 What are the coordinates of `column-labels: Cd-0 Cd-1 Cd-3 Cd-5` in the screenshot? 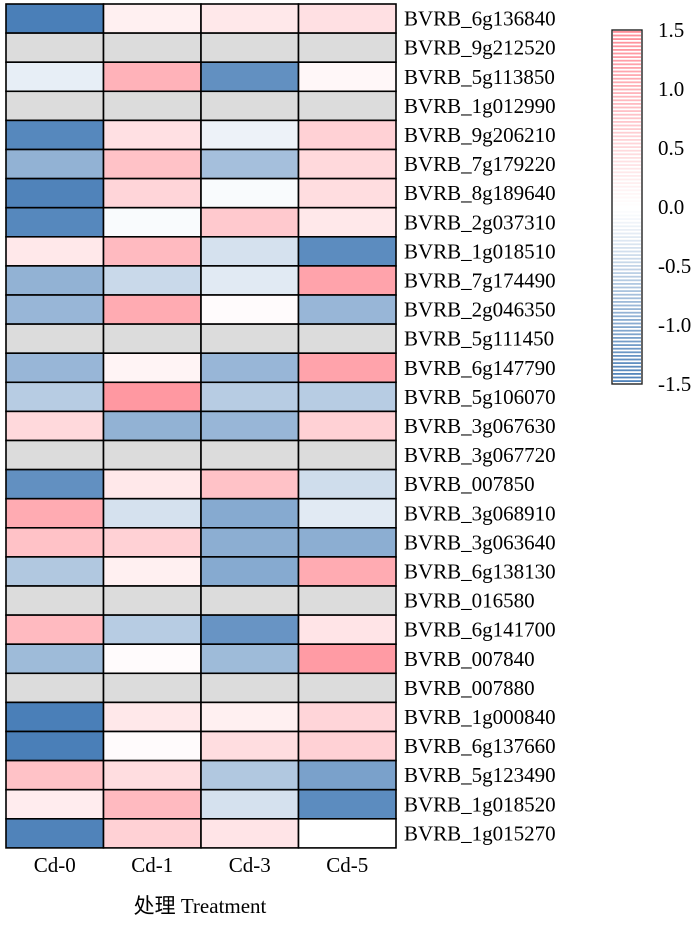 It's located at (201, 865).